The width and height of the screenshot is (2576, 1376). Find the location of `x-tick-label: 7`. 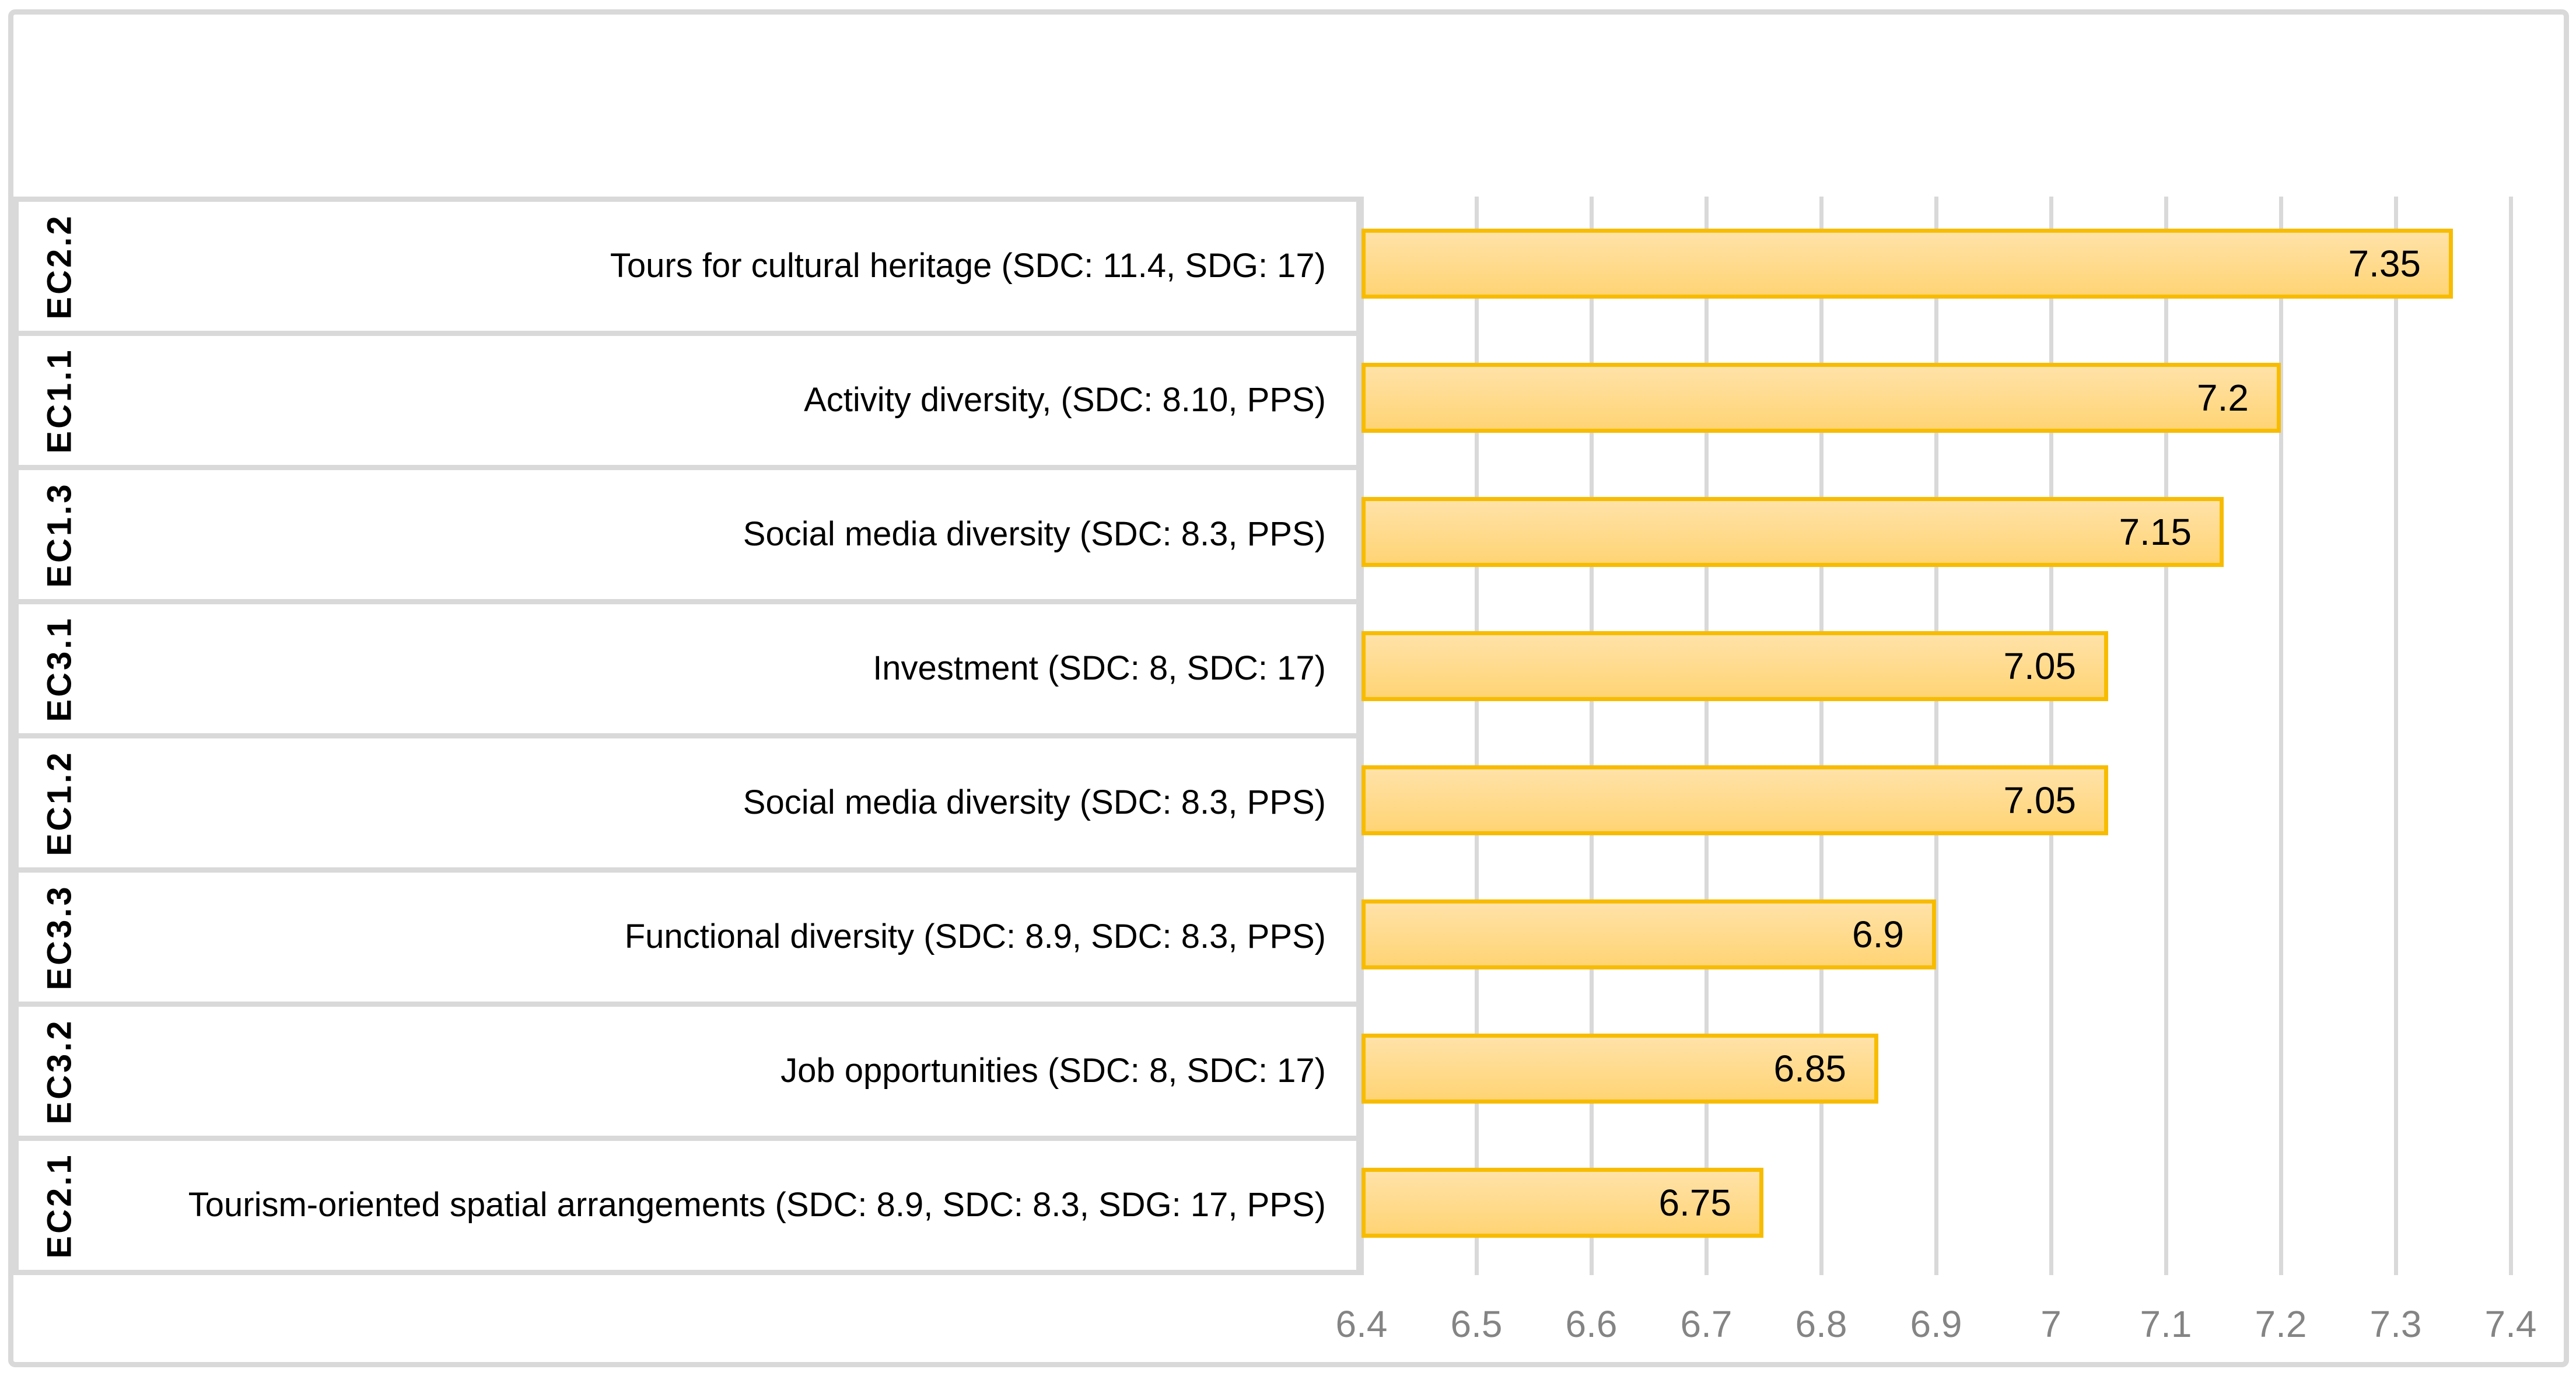

x-tick-label: 7 is located at coordinates (2051, 1324).